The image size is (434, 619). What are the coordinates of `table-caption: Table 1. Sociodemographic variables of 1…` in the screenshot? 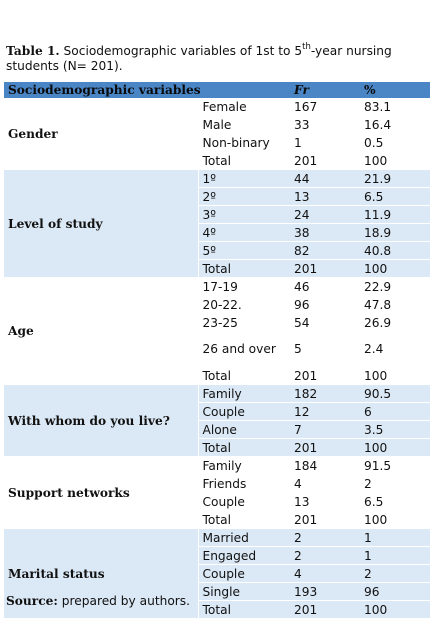 It's located at (216, 57).